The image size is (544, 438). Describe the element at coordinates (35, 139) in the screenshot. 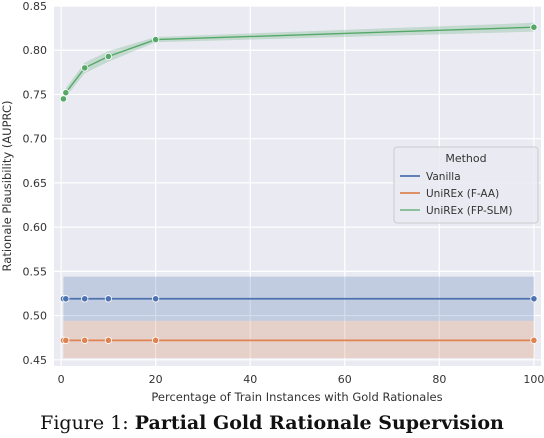

I see `y-tick-label: 0.70` at that location.